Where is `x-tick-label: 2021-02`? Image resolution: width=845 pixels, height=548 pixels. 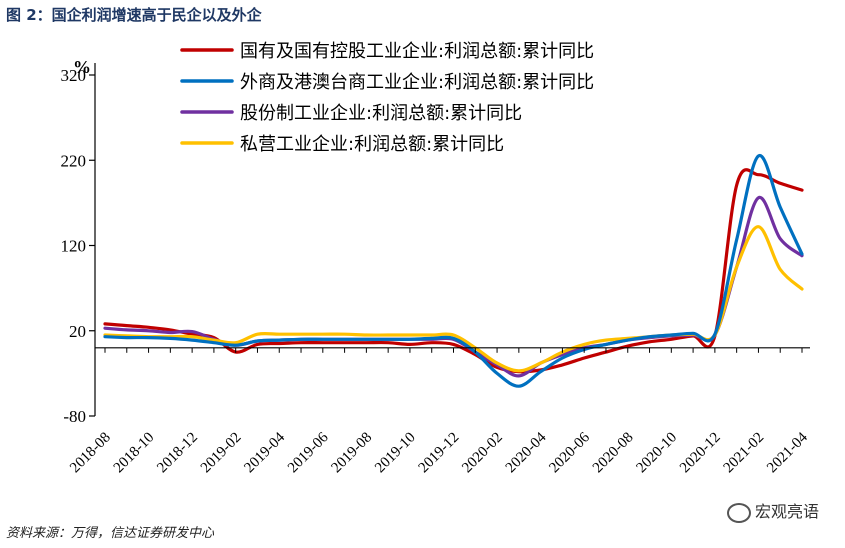 x-tick-label: 2021-02 is located at coordinates (744, 453).